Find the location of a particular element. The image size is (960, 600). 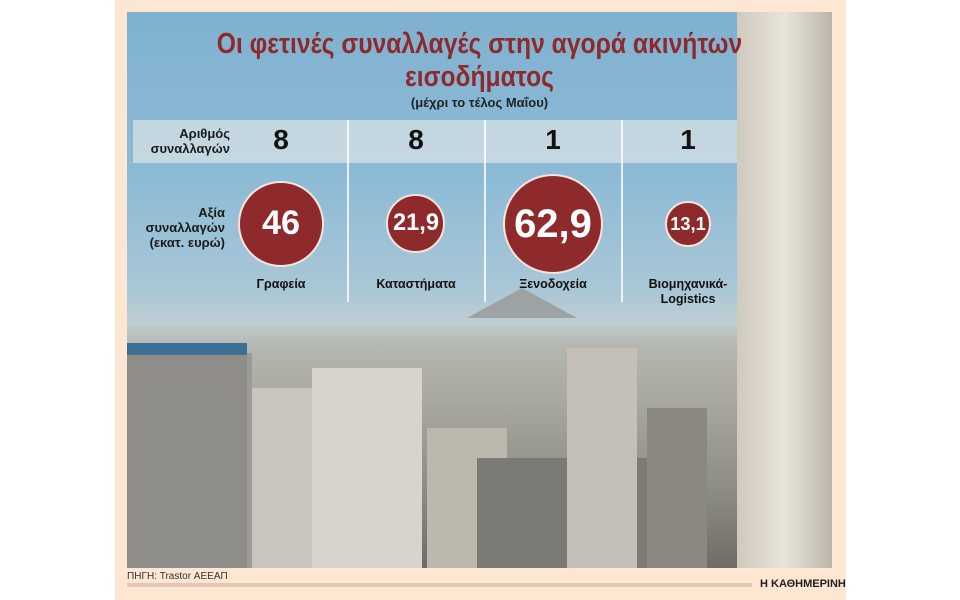

count-row-band is located at coordinates (435, 141).